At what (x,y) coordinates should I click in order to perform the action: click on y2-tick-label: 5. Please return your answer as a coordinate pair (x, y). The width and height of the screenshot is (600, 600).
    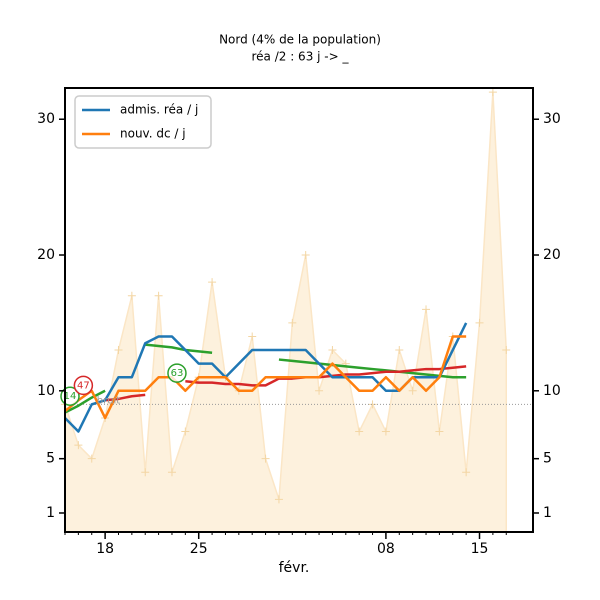
    Looking at the image, I should click on (547, 459).